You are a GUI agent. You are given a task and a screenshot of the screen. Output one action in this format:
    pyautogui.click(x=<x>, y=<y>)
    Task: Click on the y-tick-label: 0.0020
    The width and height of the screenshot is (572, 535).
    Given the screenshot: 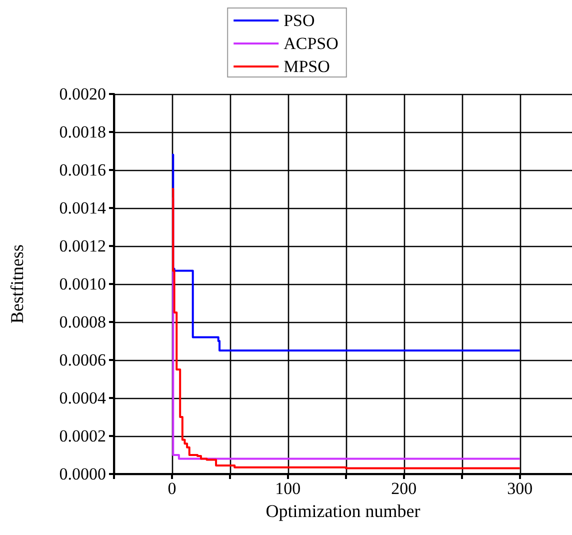 What is the action you would take?
    pyautogui.click(x=82, y=94)
    